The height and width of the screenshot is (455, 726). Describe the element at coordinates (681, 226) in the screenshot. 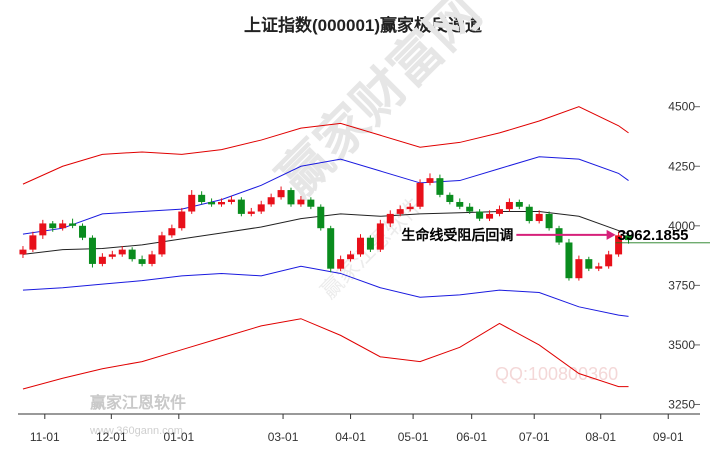

I see `y-tick-label: 4000` at that location.